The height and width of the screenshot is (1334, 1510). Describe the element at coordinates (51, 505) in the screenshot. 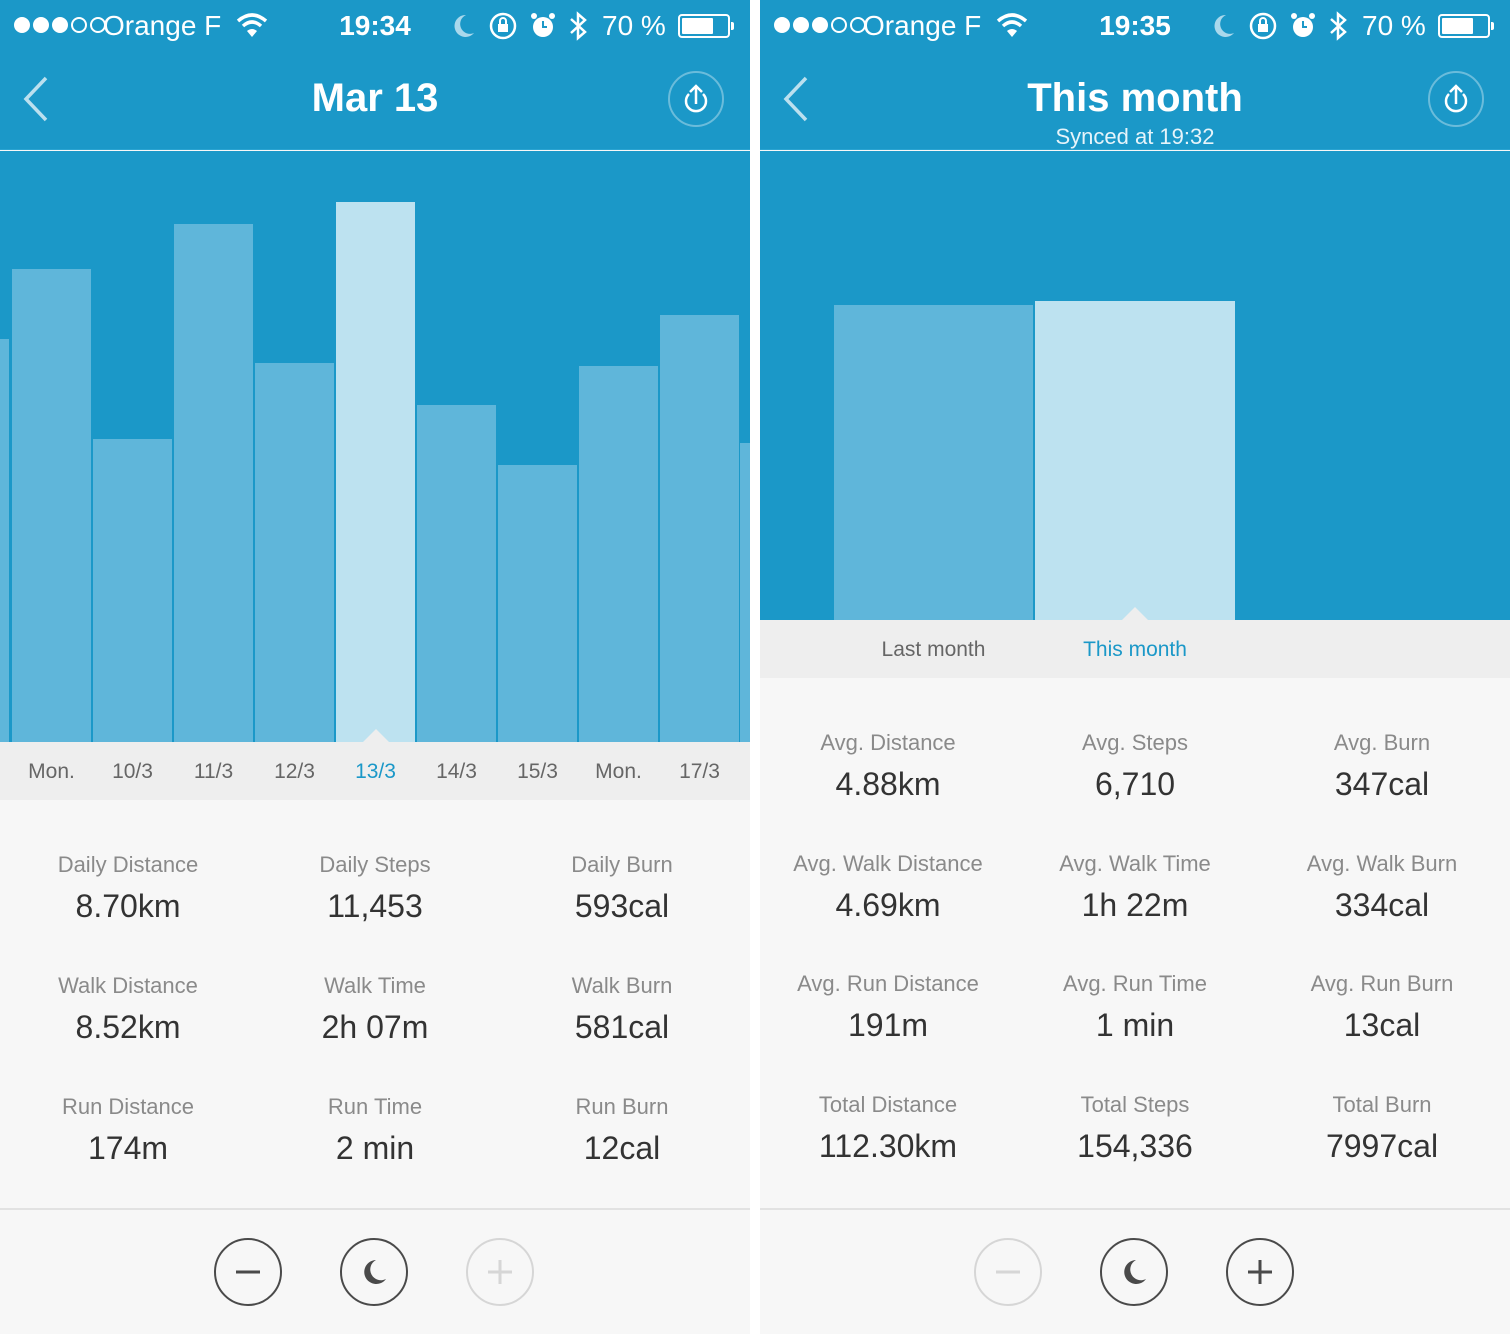

I see `bar-mon--1` at that location.